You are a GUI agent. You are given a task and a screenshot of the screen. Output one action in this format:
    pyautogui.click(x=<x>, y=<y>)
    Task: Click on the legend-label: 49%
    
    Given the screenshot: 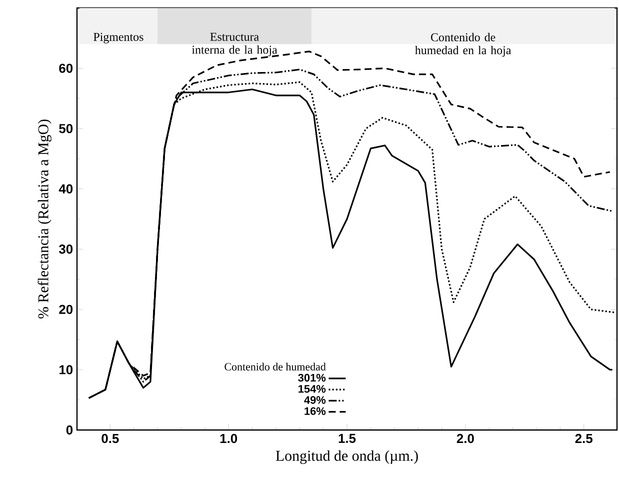 What is the action you would take?
    pyautogui.click(x=315, y=400)
    